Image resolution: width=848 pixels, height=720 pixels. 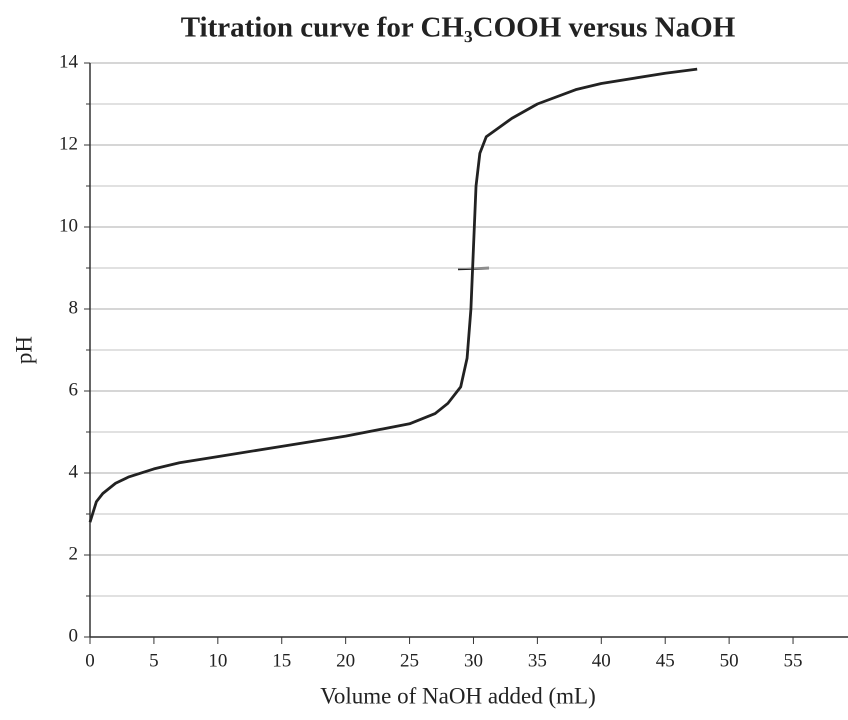 What do you see at coordinates (665, 660) in the screenshot?
I see `x-tick-label: 45` at bounding box center [665, 660].